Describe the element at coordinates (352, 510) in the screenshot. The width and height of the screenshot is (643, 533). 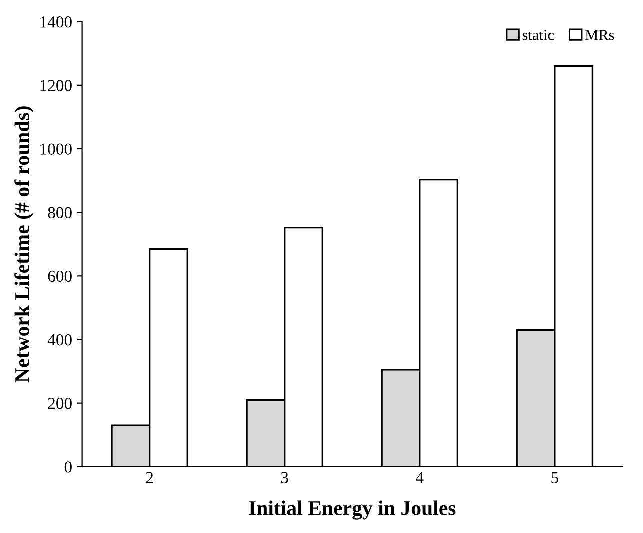
I see `x-axis-title: Initial Energy in Joules` at that location.